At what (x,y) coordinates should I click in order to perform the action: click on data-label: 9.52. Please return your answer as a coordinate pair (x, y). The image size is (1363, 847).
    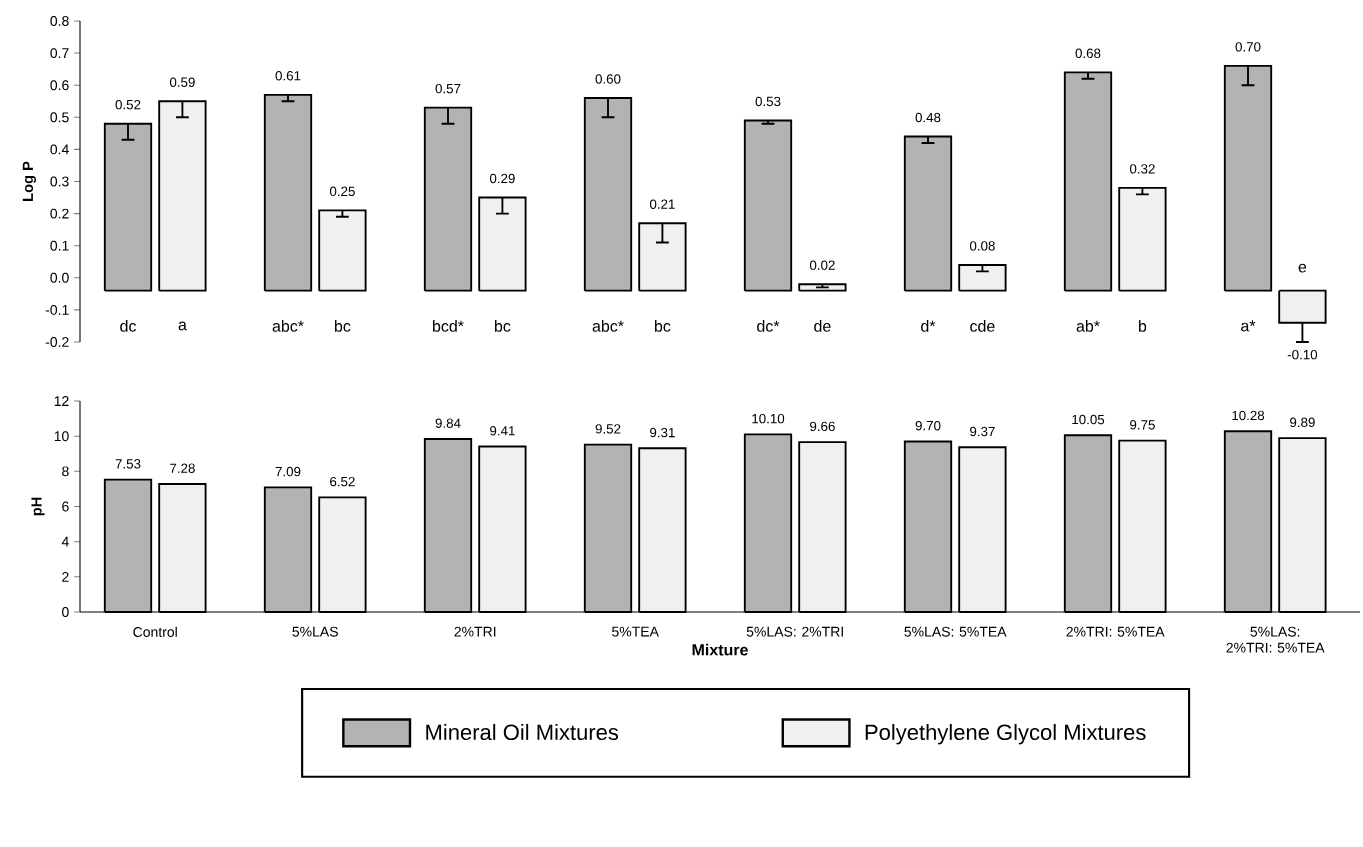
    Looking at the image, I should click on (608, 429).